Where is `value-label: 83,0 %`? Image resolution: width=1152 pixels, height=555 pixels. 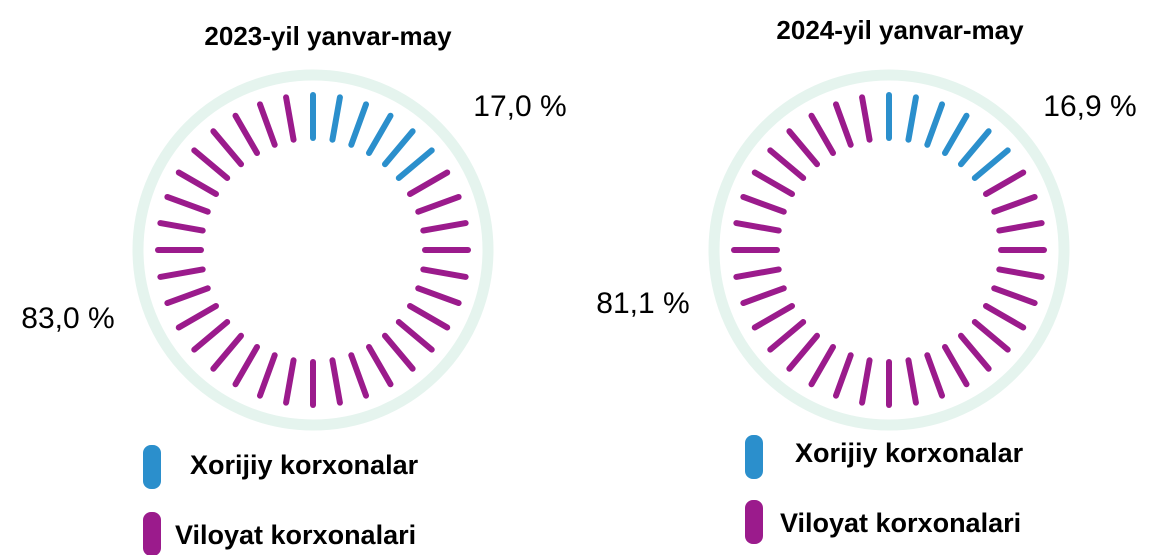 value-label: 83,0 % is located at coordinates (67, 318).